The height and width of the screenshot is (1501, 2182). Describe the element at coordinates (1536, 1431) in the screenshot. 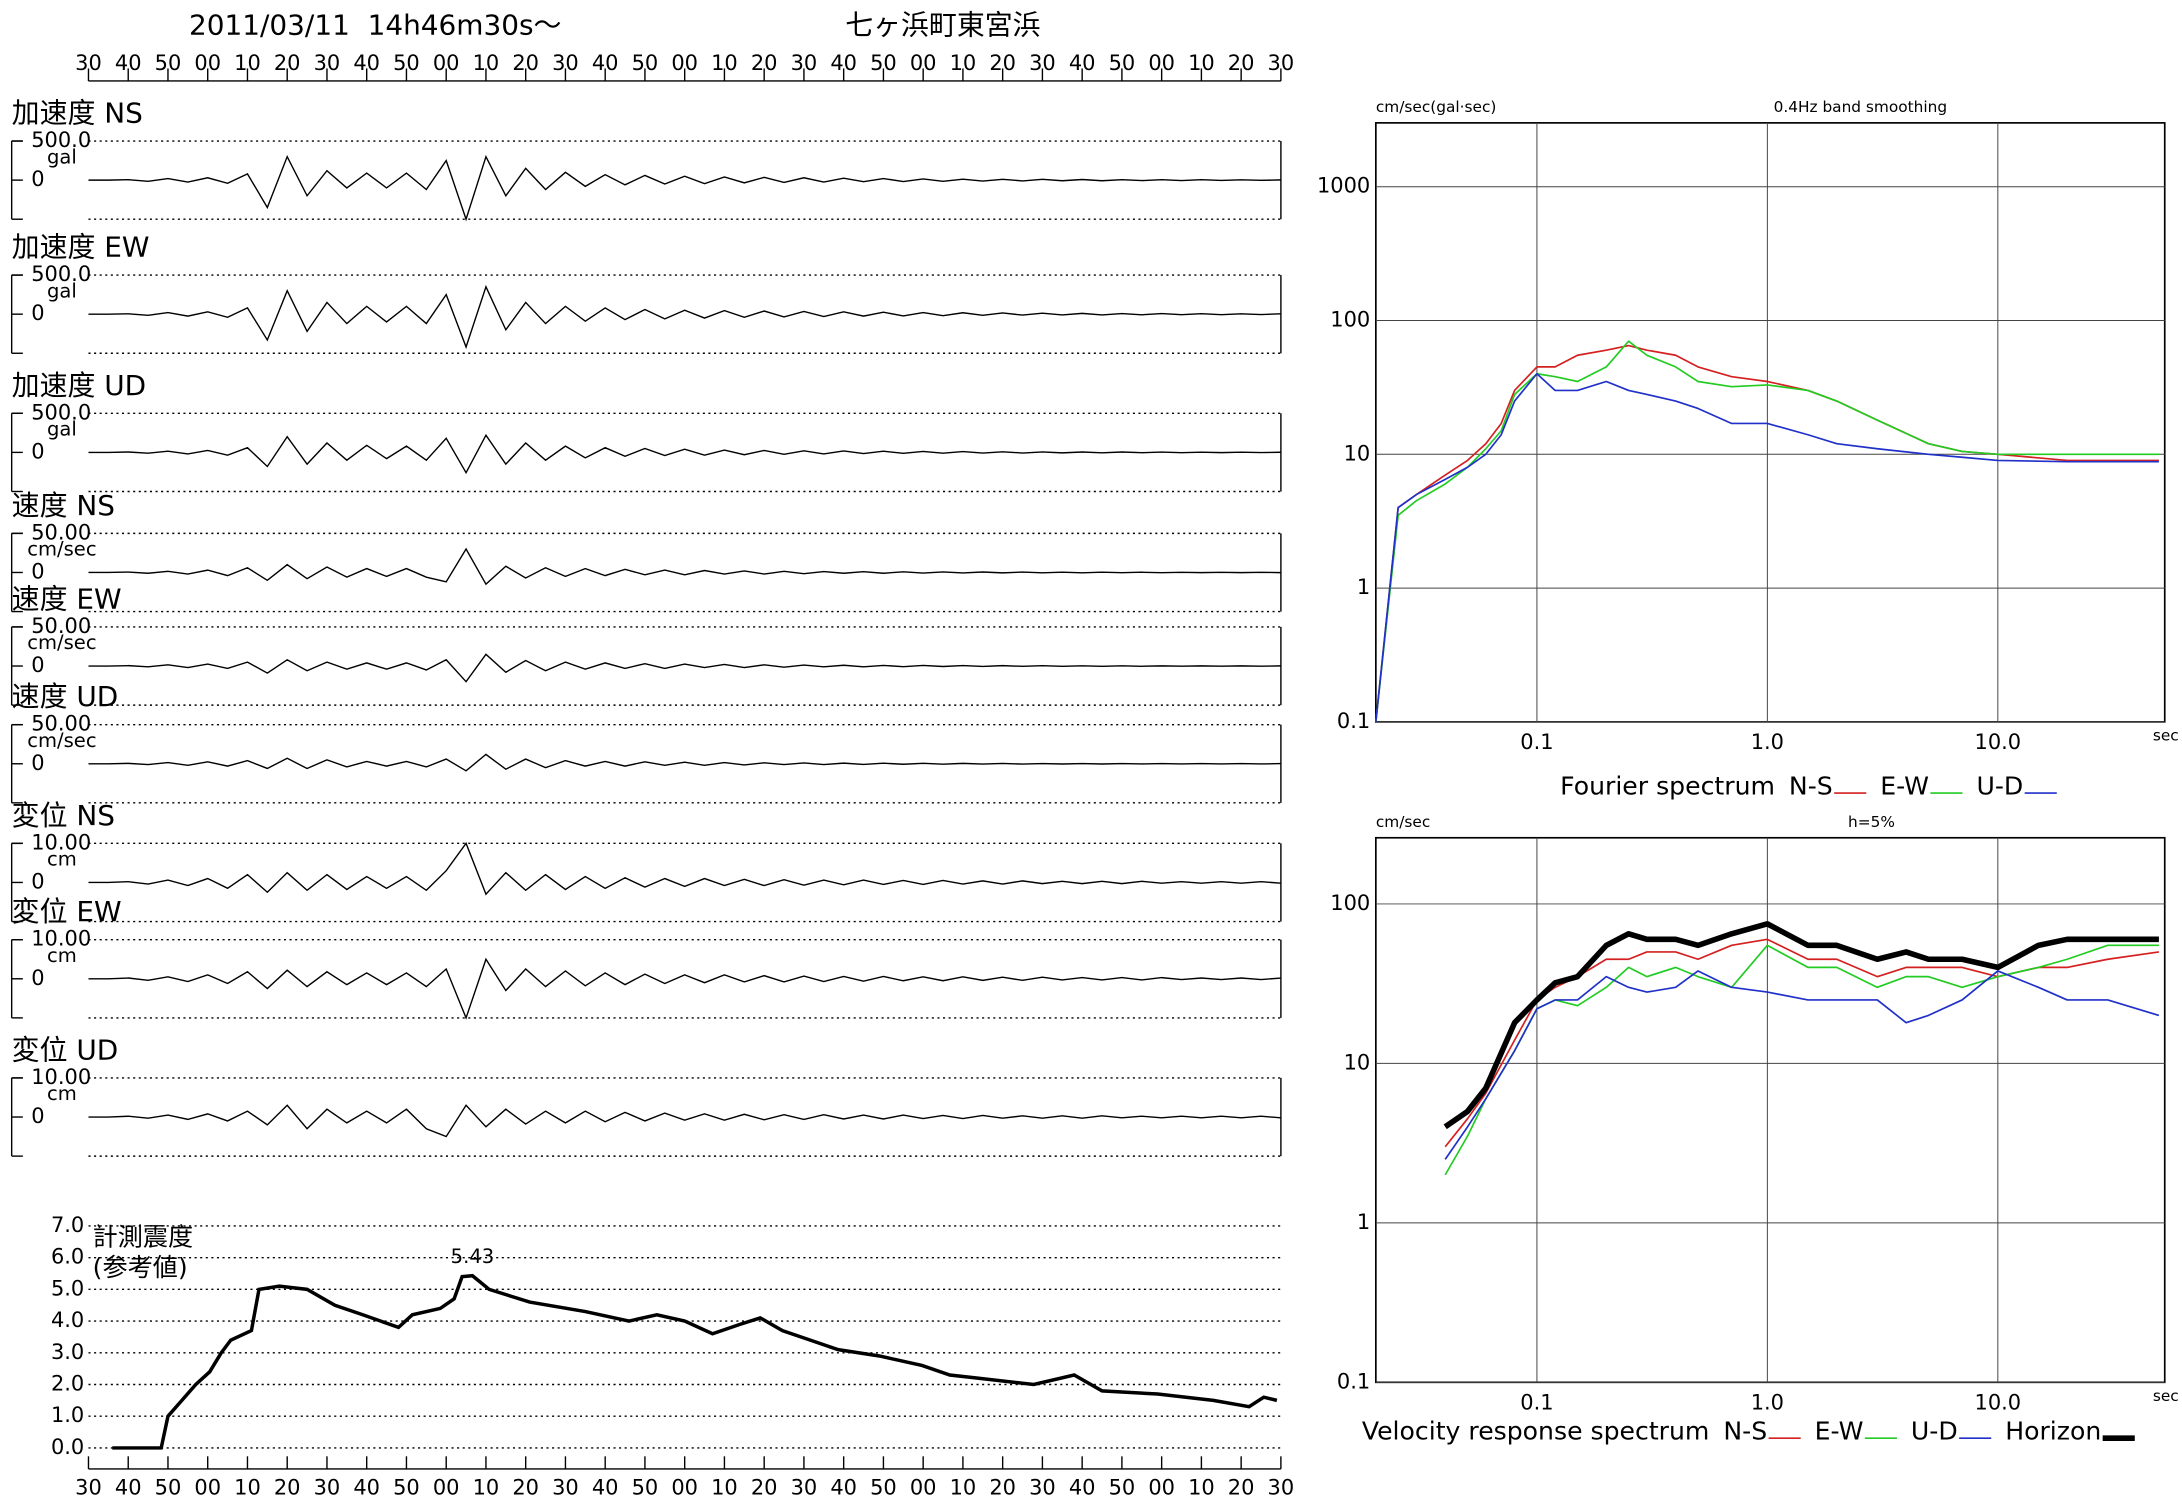

I see `legend-caption: Velocity response spectrum` at that location.